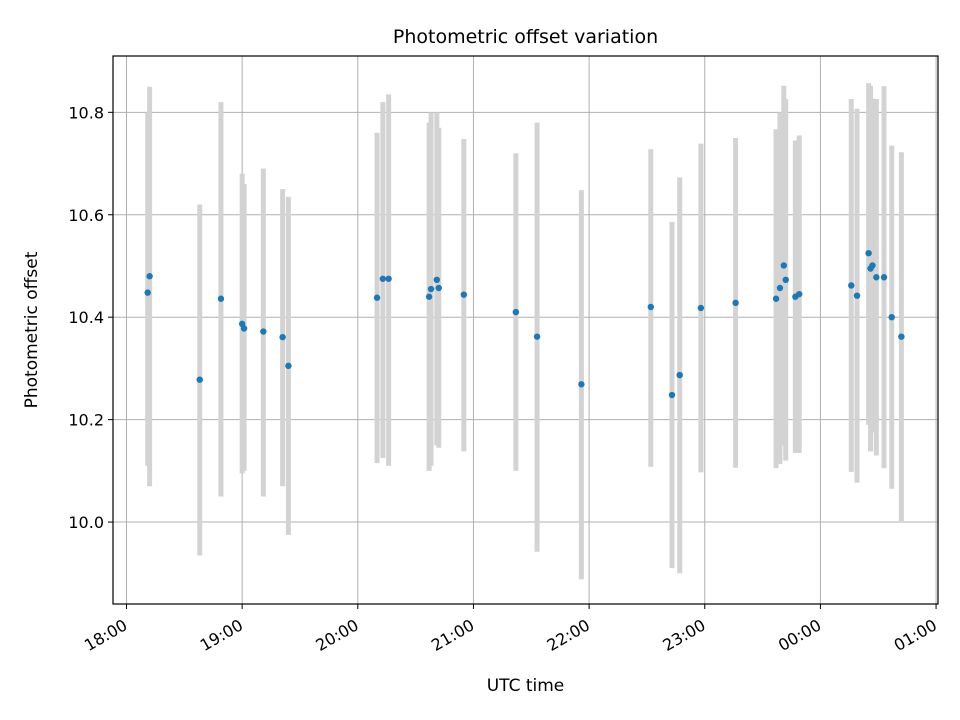 This screenshot has height=720, width=960. What do you see at coordinates (526, 686) in the screenshot?
I see `x-axis-label: UTC time` at bounding box center [526, 686].